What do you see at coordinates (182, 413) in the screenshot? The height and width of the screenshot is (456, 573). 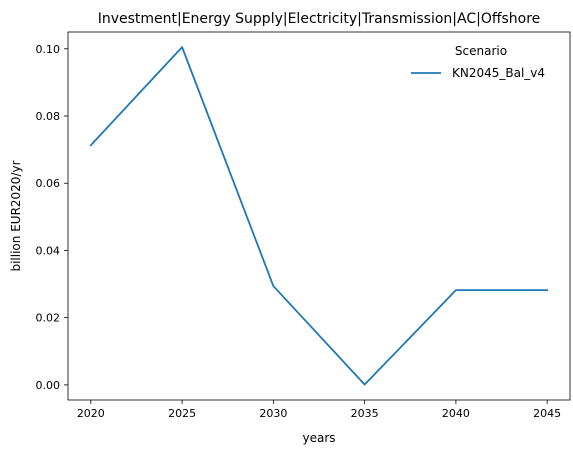 I see `x-tick-label: 2025` at bounding box center [182, 413].